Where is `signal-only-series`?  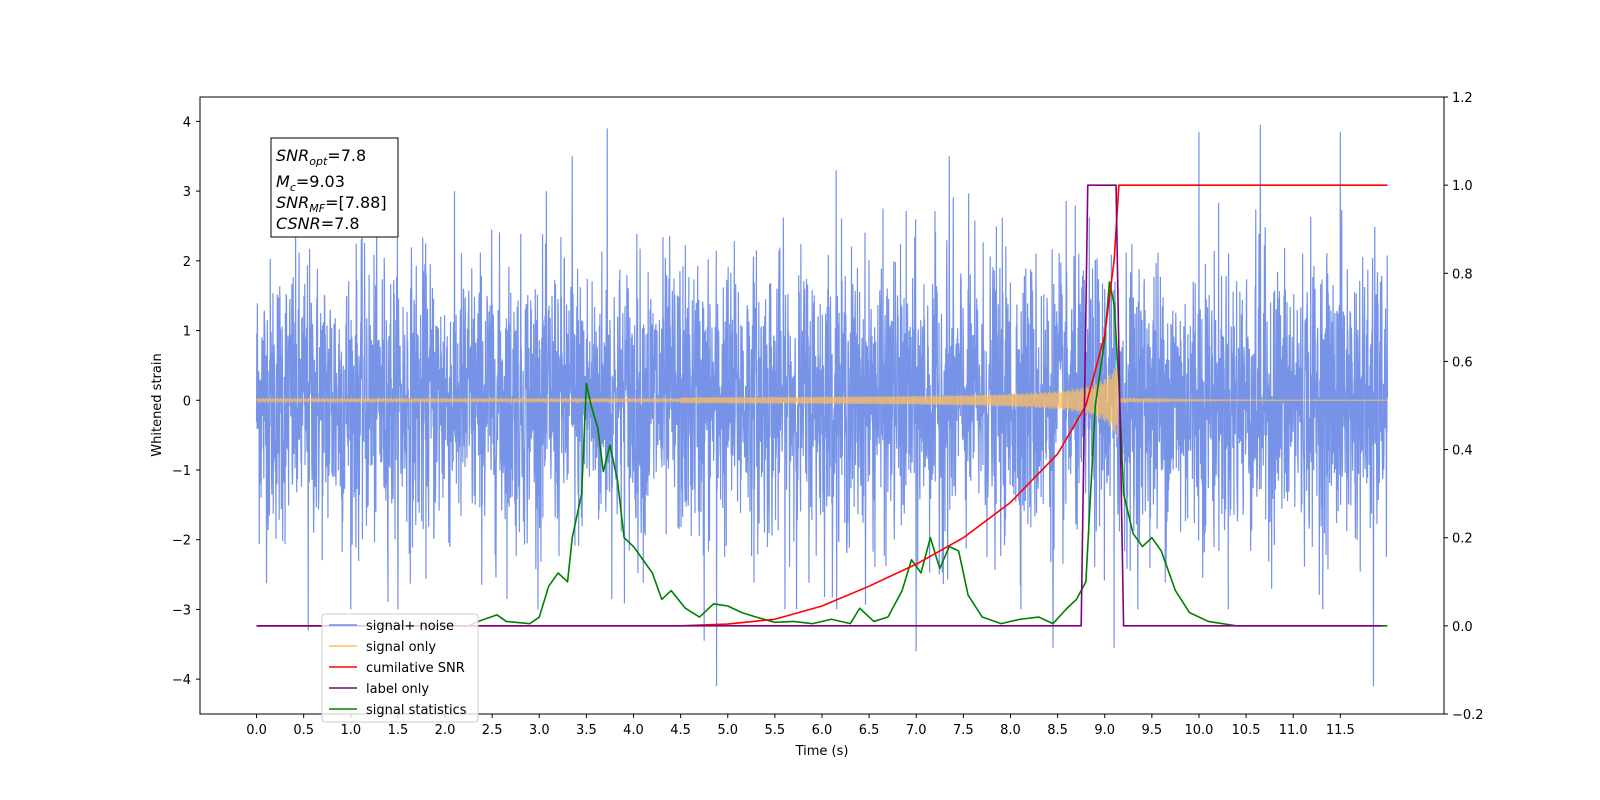 signal-only-series is located at coordinates (821, 398).